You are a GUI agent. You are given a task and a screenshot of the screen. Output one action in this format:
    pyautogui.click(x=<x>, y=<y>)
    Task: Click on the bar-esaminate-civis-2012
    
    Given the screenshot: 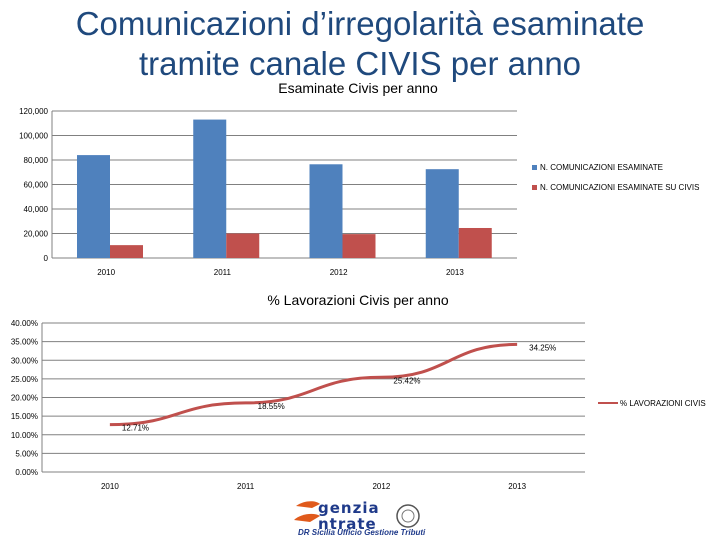 What is the action you would take?
    pyautogui.click(x=359, y=246)
    